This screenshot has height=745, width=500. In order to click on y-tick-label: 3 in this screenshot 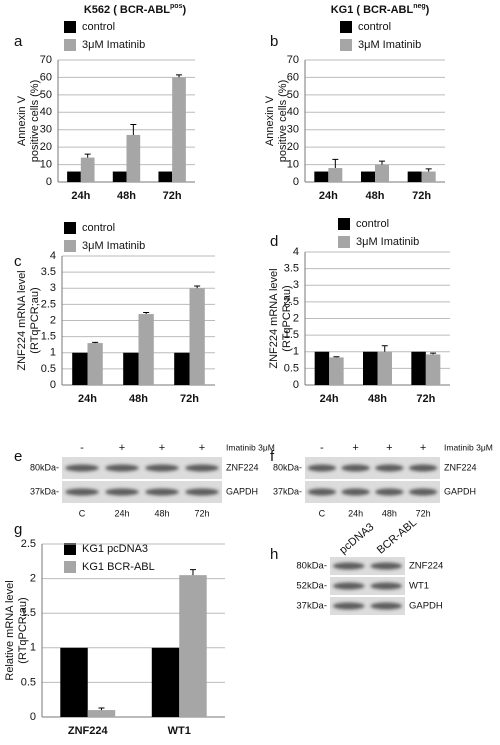, I will do `click(53, 288)`.